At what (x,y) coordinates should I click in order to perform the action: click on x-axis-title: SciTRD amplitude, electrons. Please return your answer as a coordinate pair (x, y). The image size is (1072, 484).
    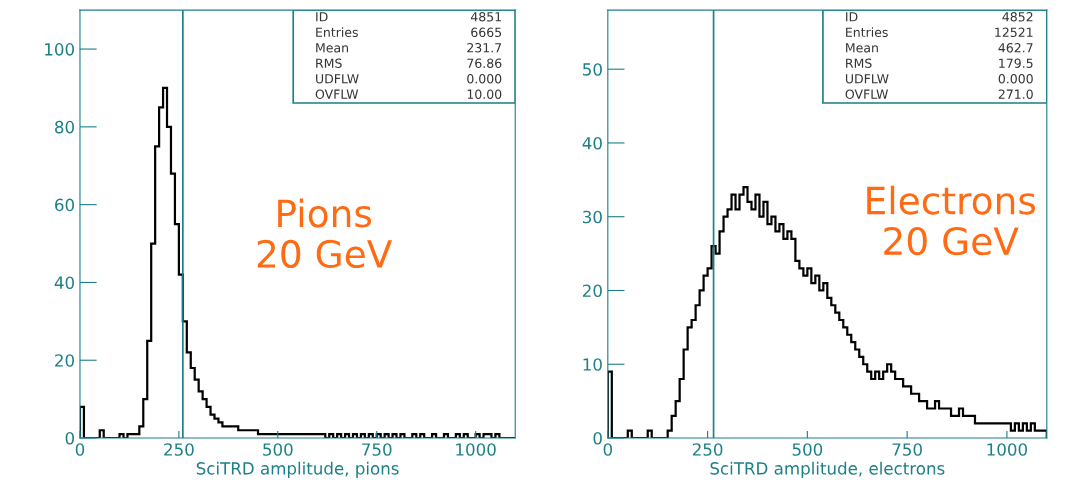
    Looking at the image, I should click on (827, 469).